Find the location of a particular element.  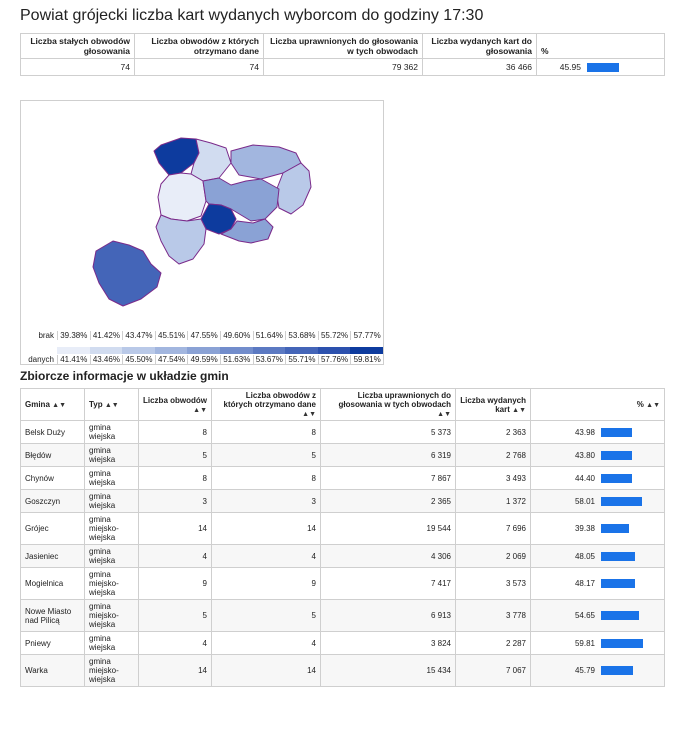

legend-to-value: 59.81% is located at coordinates (366, 359).